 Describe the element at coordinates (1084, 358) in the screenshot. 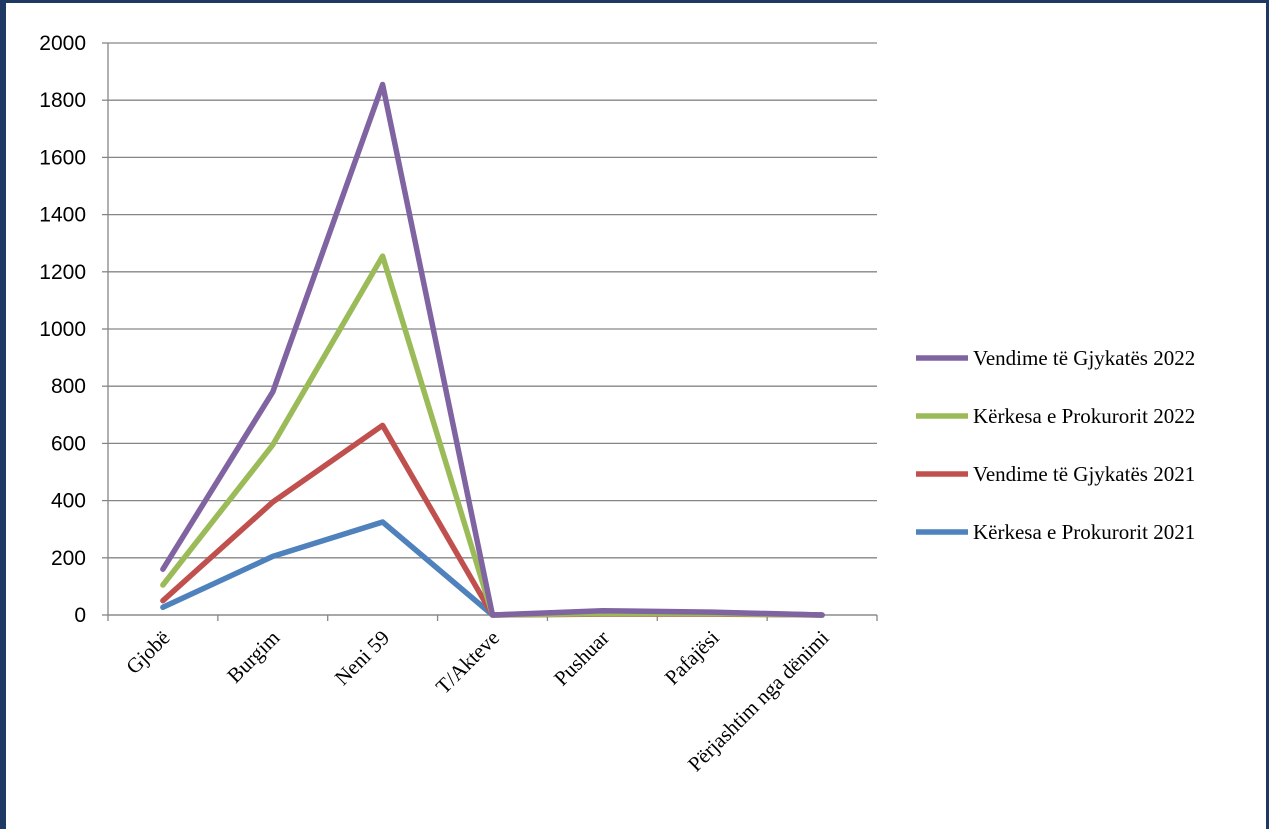

I see `legend-label: Vendime të Gjykatës 2022` at that location.